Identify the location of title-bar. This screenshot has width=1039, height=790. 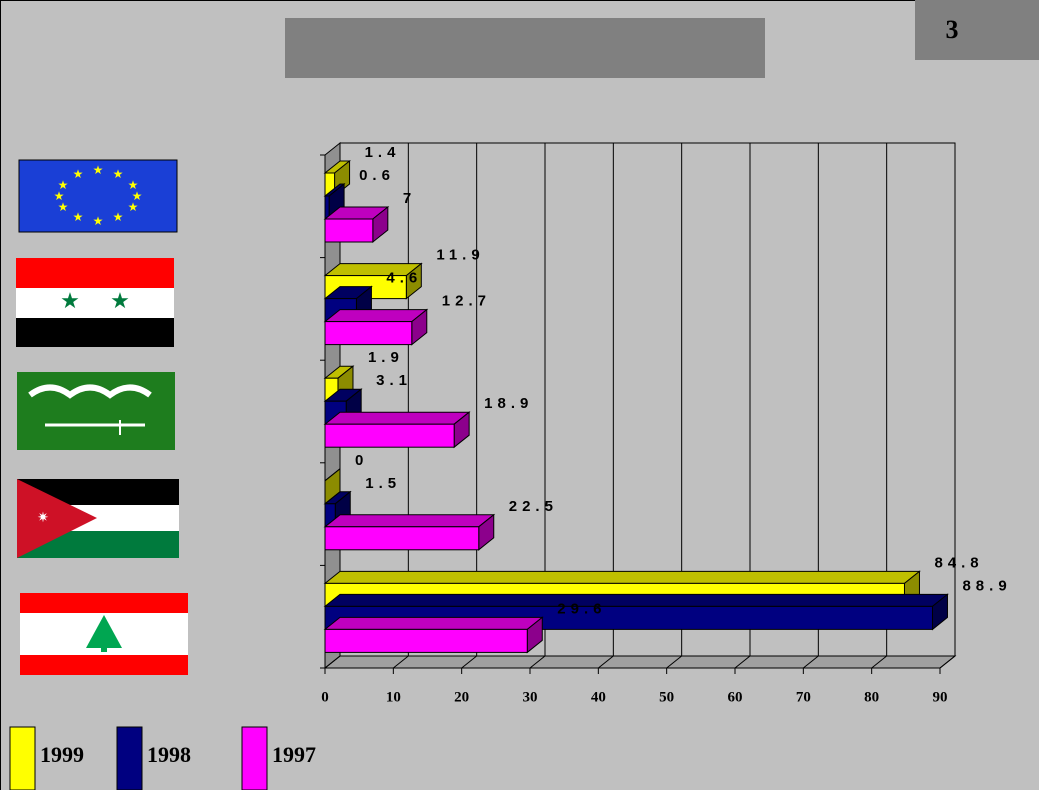
(525, 48).